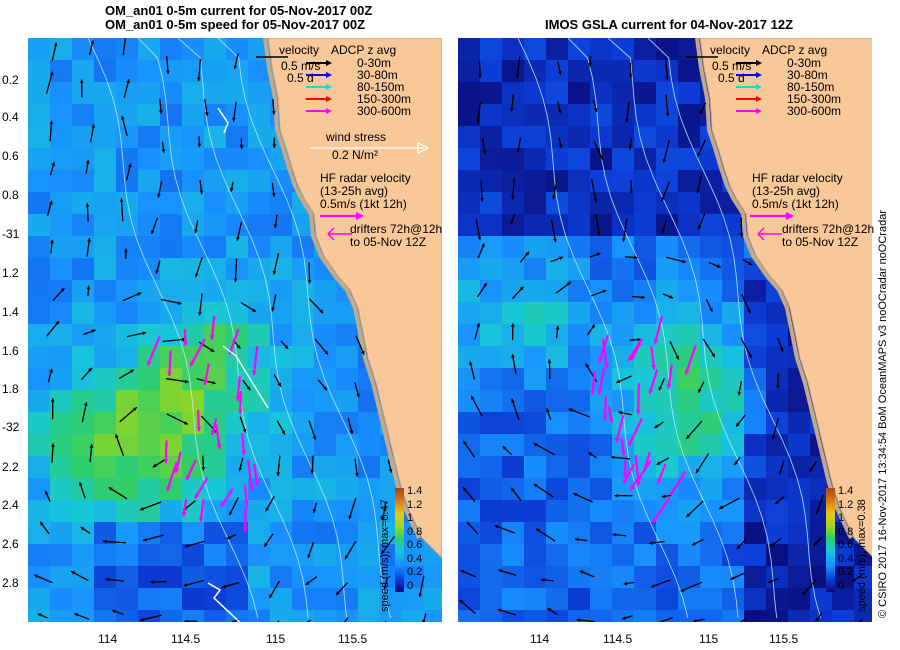 The height and width of the screenshot is (650, 900). What do you see at coordinates (342, 288) in the screenshot?
I see `coast-strip` at bounding box center [342, 288].